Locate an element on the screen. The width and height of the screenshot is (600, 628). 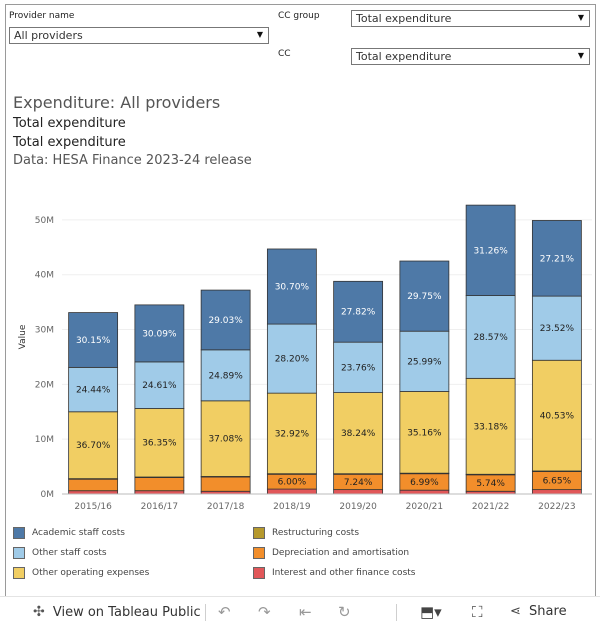
data-label: 30.15% is located at coordinates (93, 341).